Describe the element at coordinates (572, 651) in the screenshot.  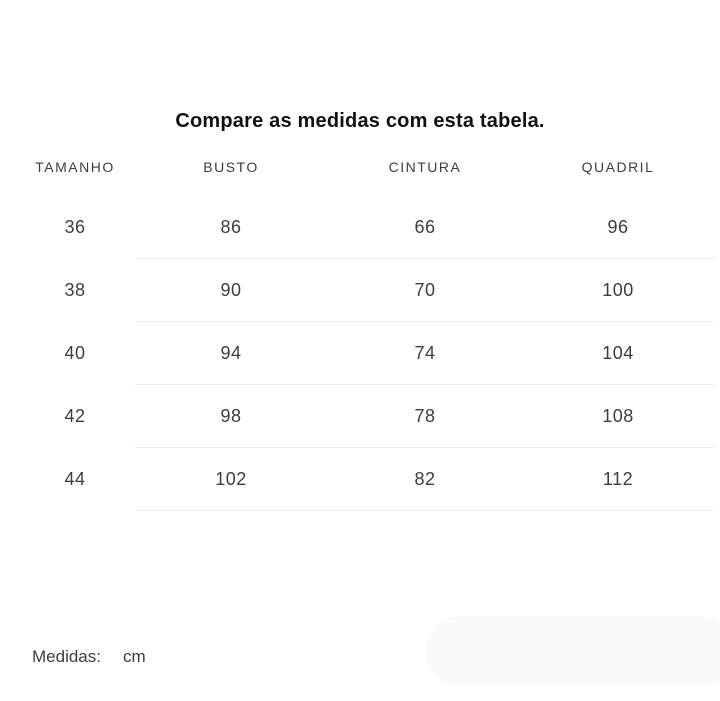
I see `bottom-right-pill` at that location.